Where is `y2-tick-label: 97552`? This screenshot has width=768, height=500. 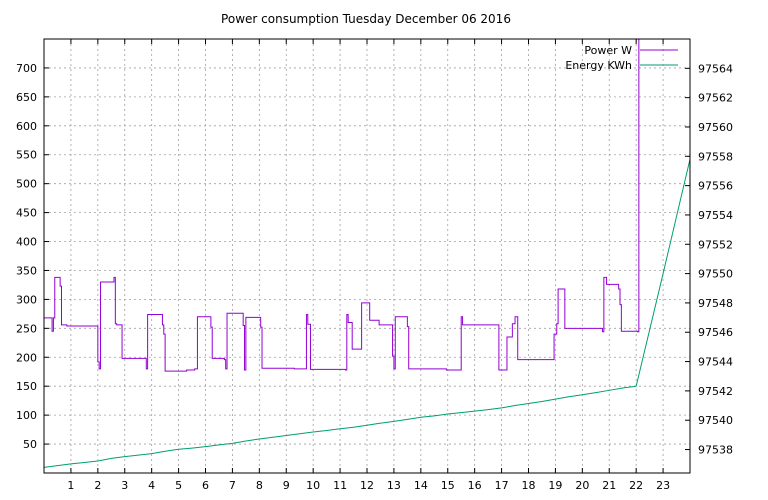 y2-tick-label: 97552 is located at coordinates (715, 244).